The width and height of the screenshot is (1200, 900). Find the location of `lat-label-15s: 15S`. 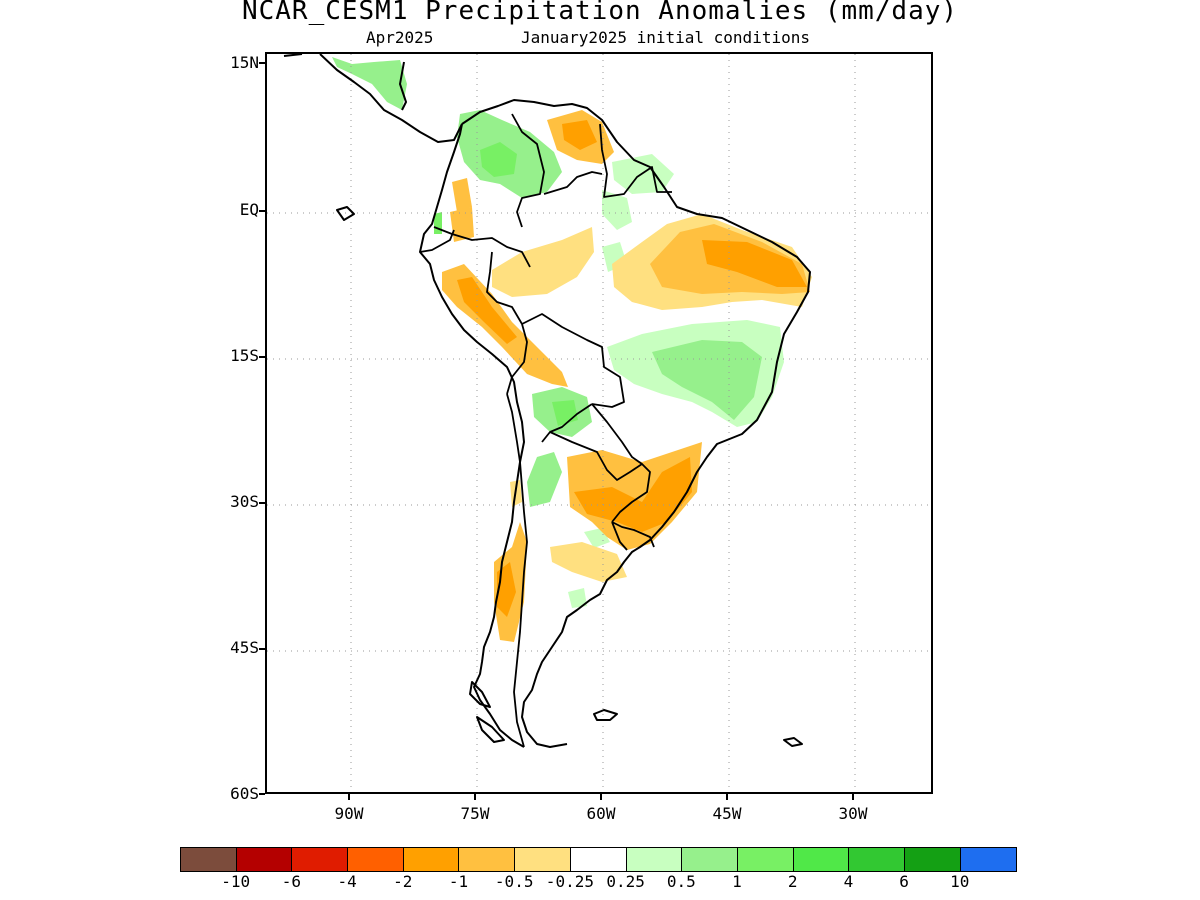

lat-label-15s: 15S is located at coordinates (244, 355).